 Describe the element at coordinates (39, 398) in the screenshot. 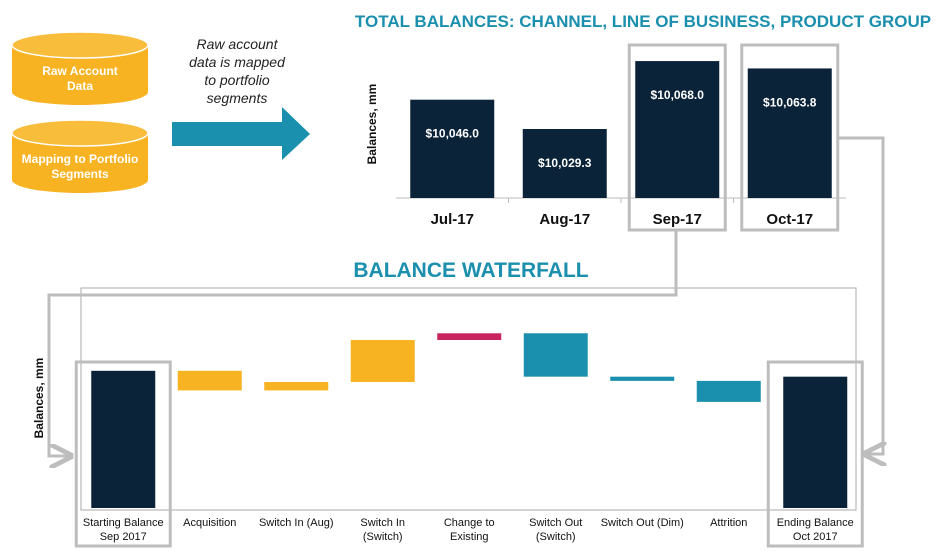

I see `waterfall-ylabel: Balances, mm` at that location.